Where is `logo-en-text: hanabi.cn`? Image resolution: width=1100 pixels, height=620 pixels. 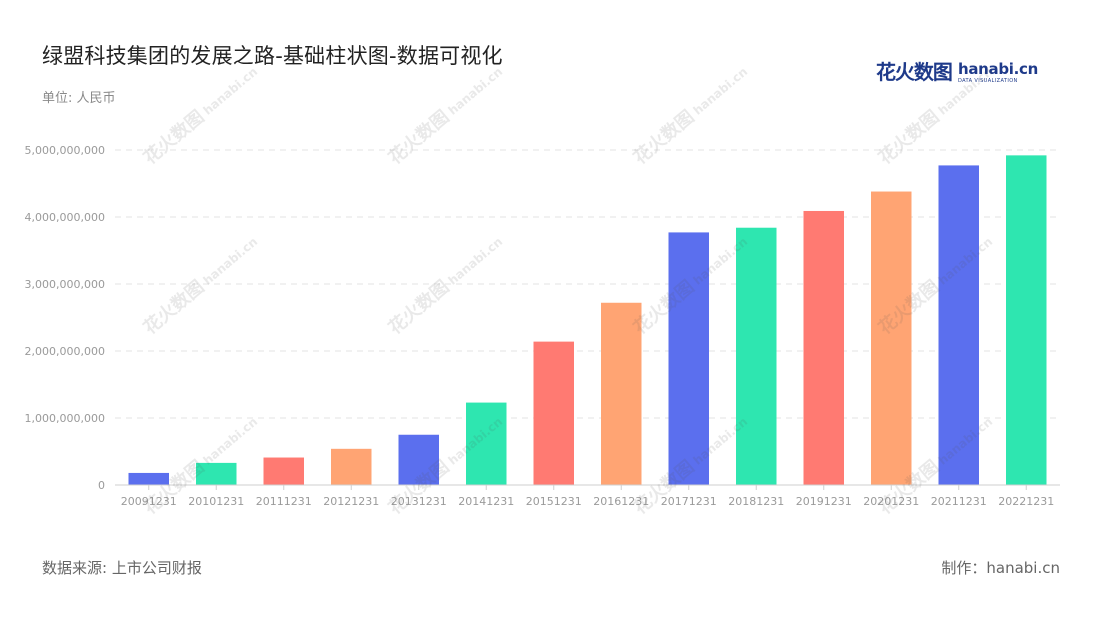 logo-en-text: hanabi.cn is located at coordinates (997, 69).